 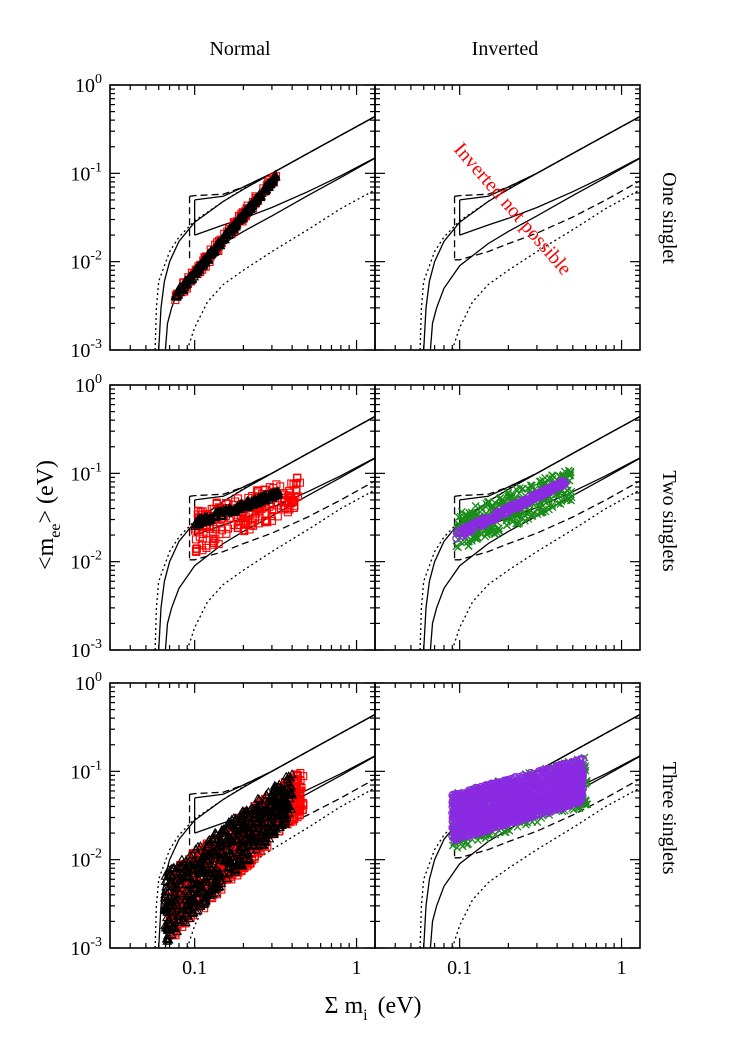 What do you see at coordinates (88, 384) in the screenshot?
I see `y-tick-label: 10⁰` at bounding box center [88, 384].